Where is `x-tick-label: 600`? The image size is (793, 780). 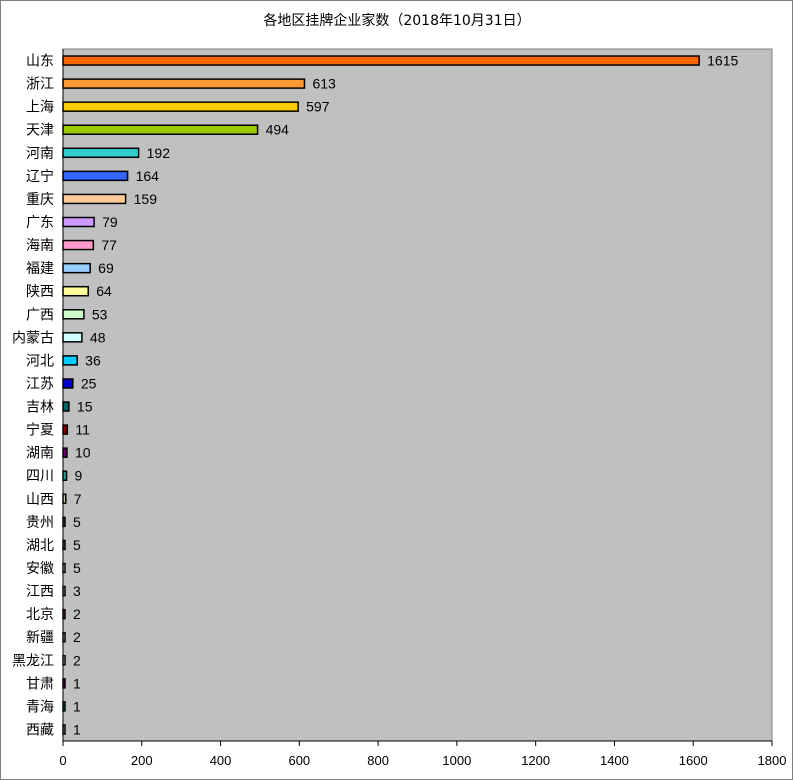 x-tick-label: 600 is located at coordinates (299, 760).